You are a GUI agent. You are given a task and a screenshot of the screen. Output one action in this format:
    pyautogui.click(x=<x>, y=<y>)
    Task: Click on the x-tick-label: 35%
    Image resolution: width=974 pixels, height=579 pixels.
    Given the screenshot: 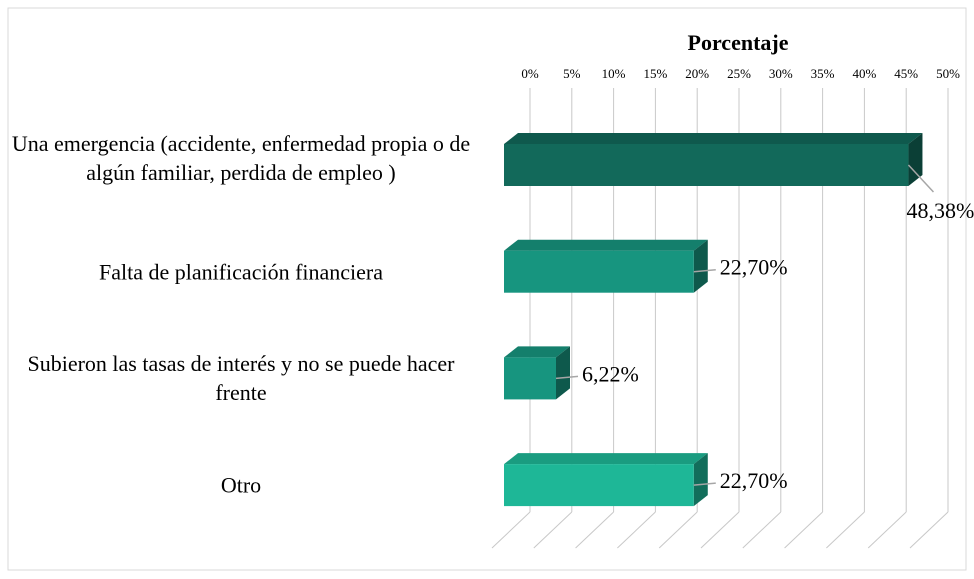 What is the action you would take?
    pyautogui.click(x=823, y=73)
    